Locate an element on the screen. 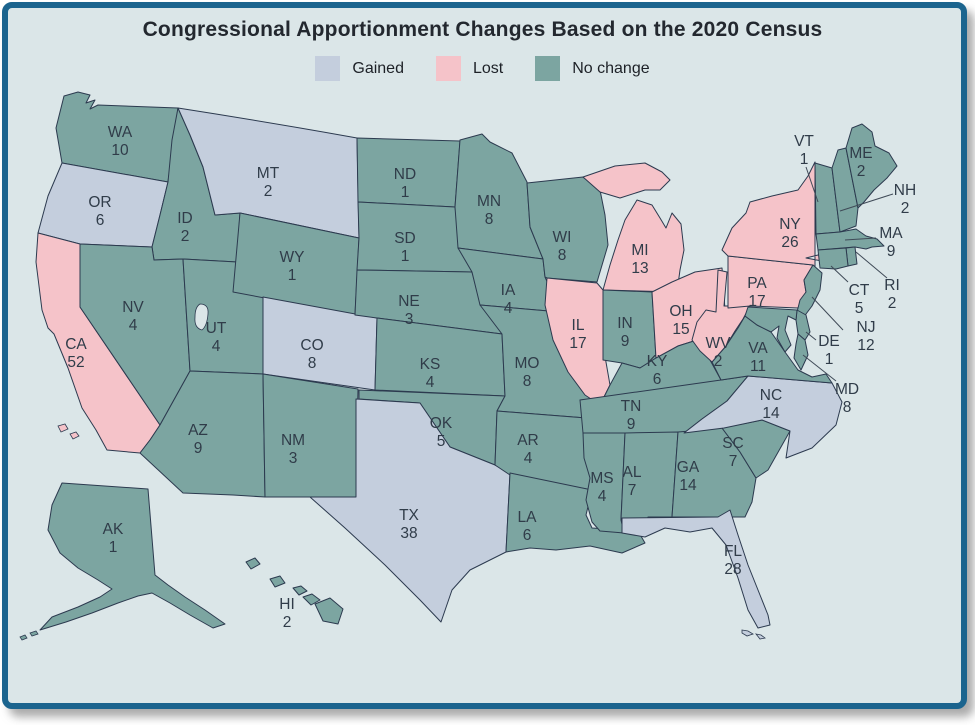 This screenshot has width=975, height=725. state-seats-DE: 1 is located at coordinates (829, 359).